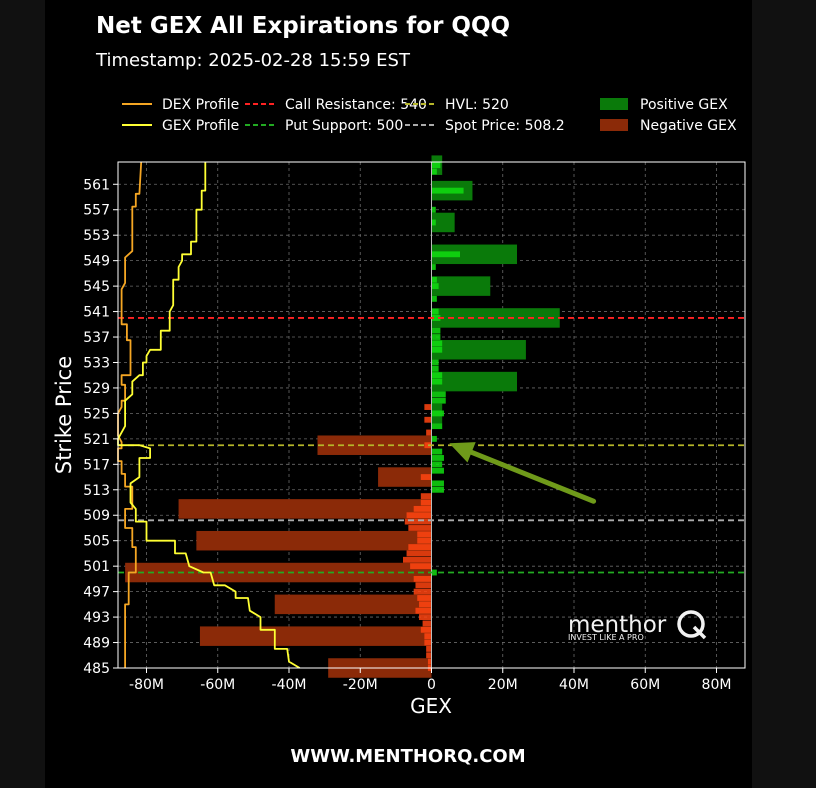 The height and width of the screenshot is (788, 816). Describe the element at coordinates (606, 637) in the screenshot. I see `logo-tagline: INVEST LIKE A PRO` at that location.